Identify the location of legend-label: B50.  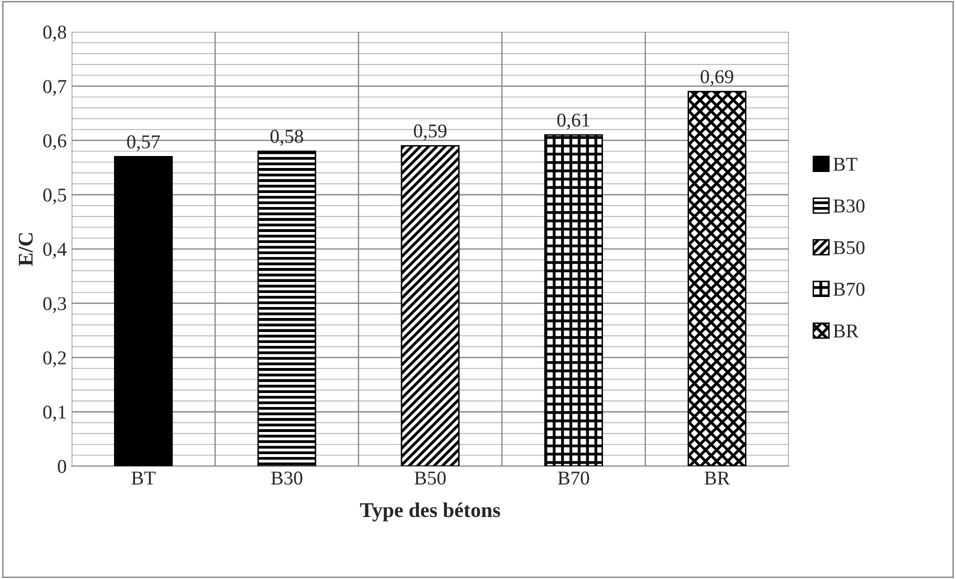
(848, 247).